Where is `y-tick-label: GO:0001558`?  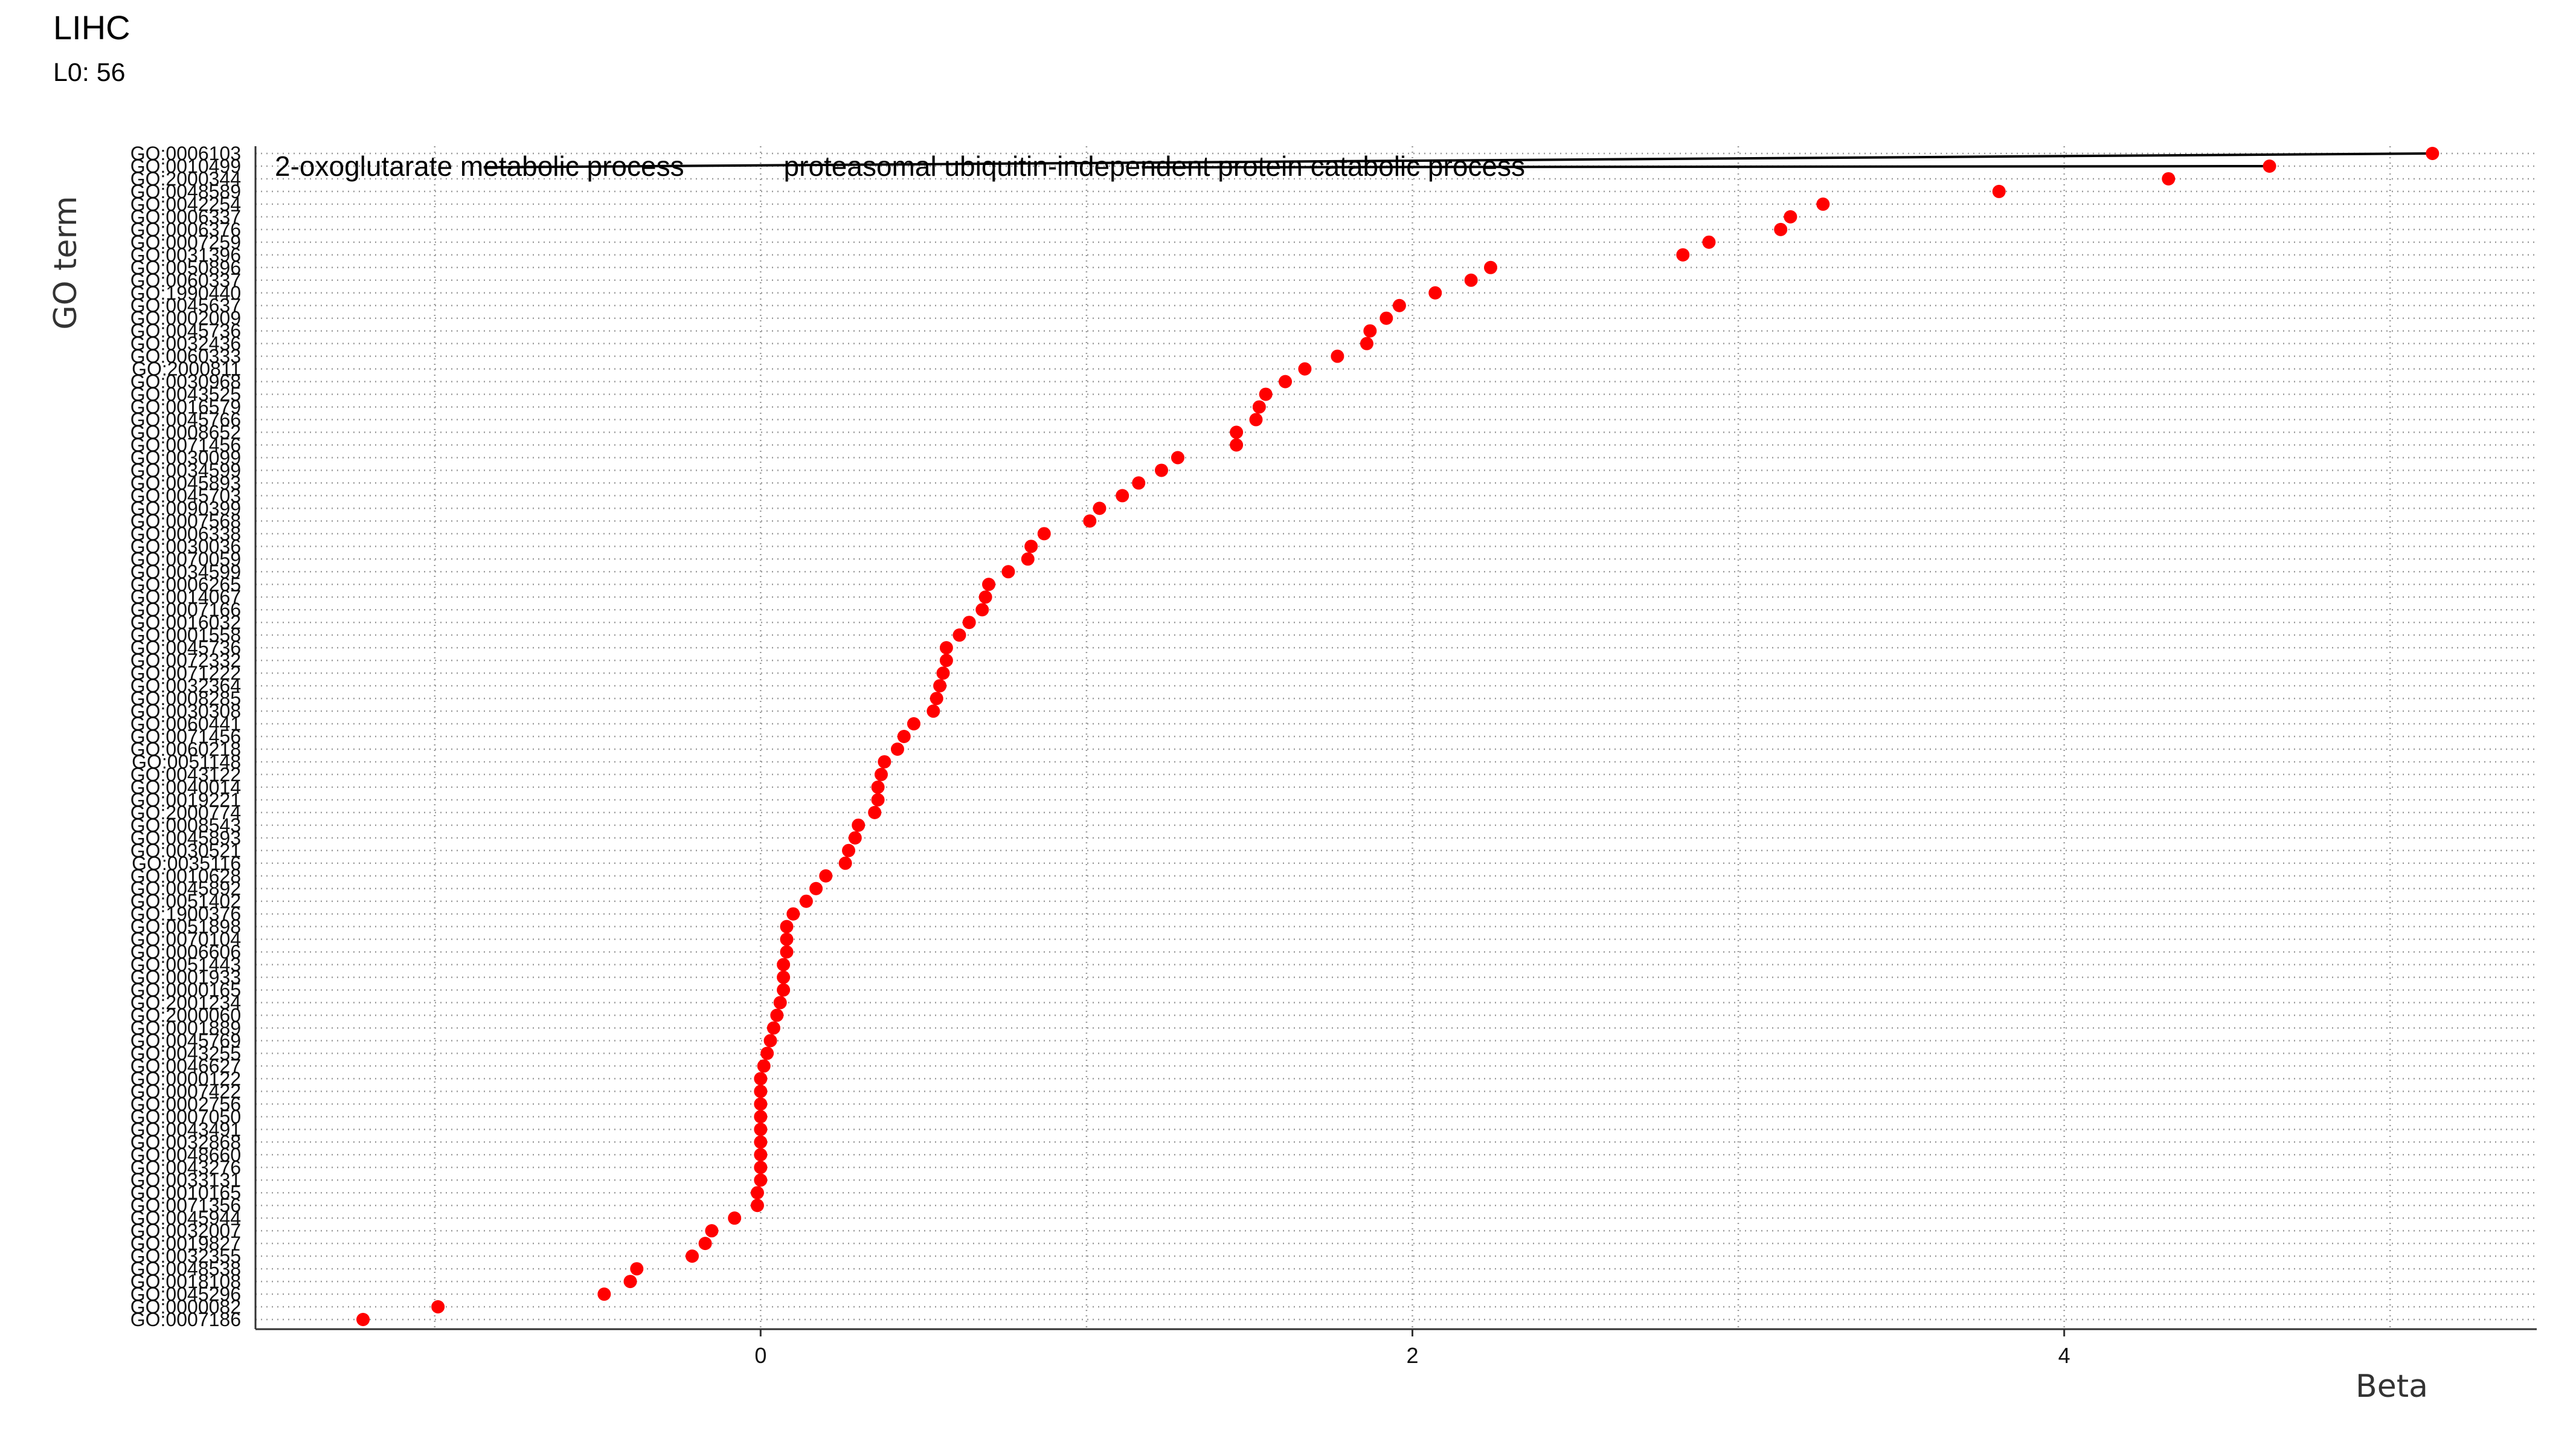 y-tick-label: GO:0001558 is located at coordinates (185, 635).